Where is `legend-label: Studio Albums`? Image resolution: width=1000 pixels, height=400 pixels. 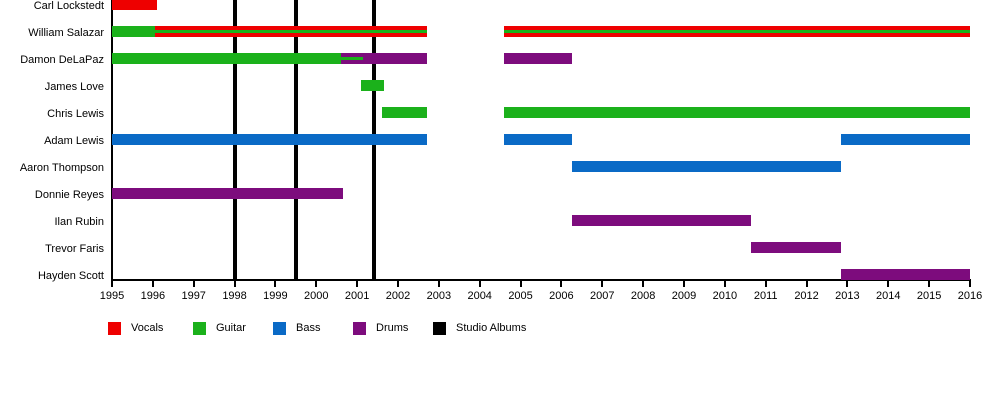 legend-label: Studio Albums is located at coordinates (491, 328).